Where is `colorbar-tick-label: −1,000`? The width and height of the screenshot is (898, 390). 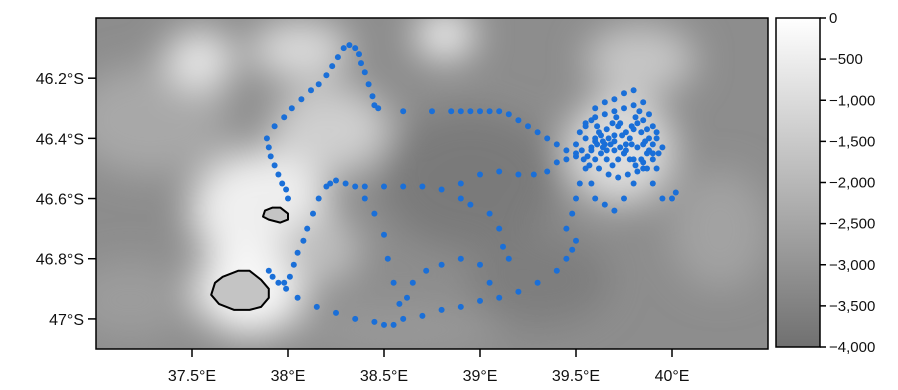
colorbar-tick-label: −1,000 is located at coordinates (852, 100).